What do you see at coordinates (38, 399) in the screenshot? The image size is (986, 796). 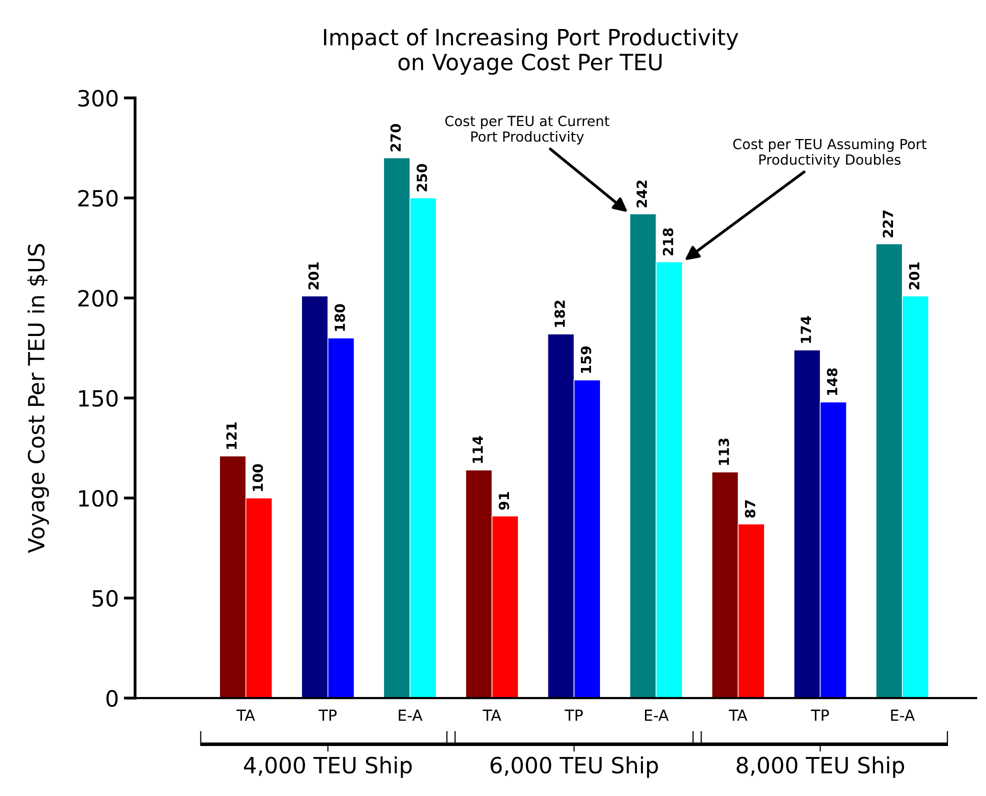 I see `y-axis-title: Voyage Cost Per TEU in $US` at bounding box center [38, 399].